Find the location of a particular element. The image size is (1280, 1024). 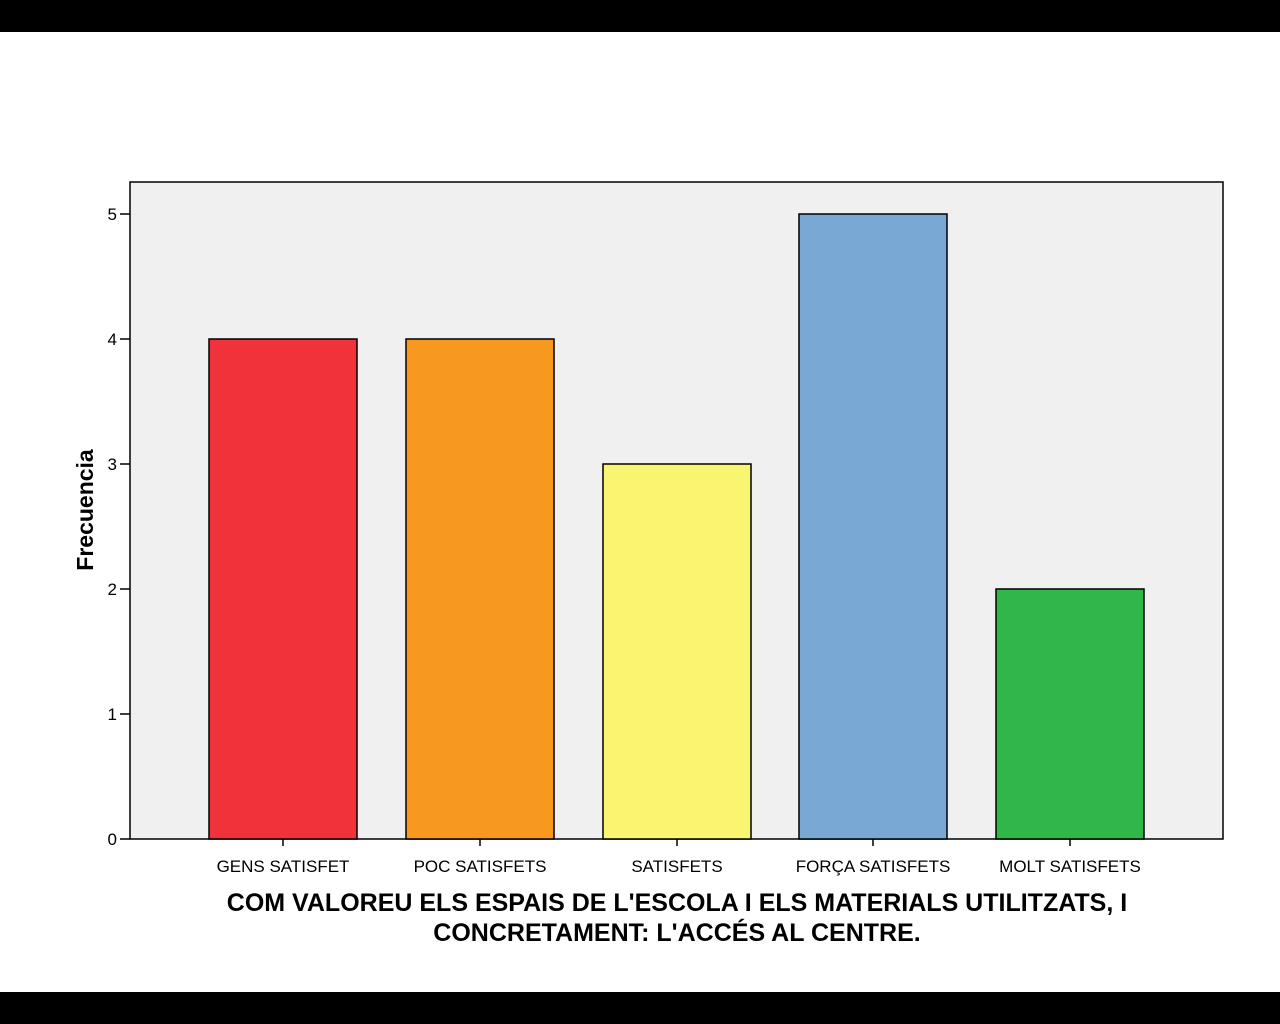

y-tick-label-1: 1 is located at coordinates (112, 714).